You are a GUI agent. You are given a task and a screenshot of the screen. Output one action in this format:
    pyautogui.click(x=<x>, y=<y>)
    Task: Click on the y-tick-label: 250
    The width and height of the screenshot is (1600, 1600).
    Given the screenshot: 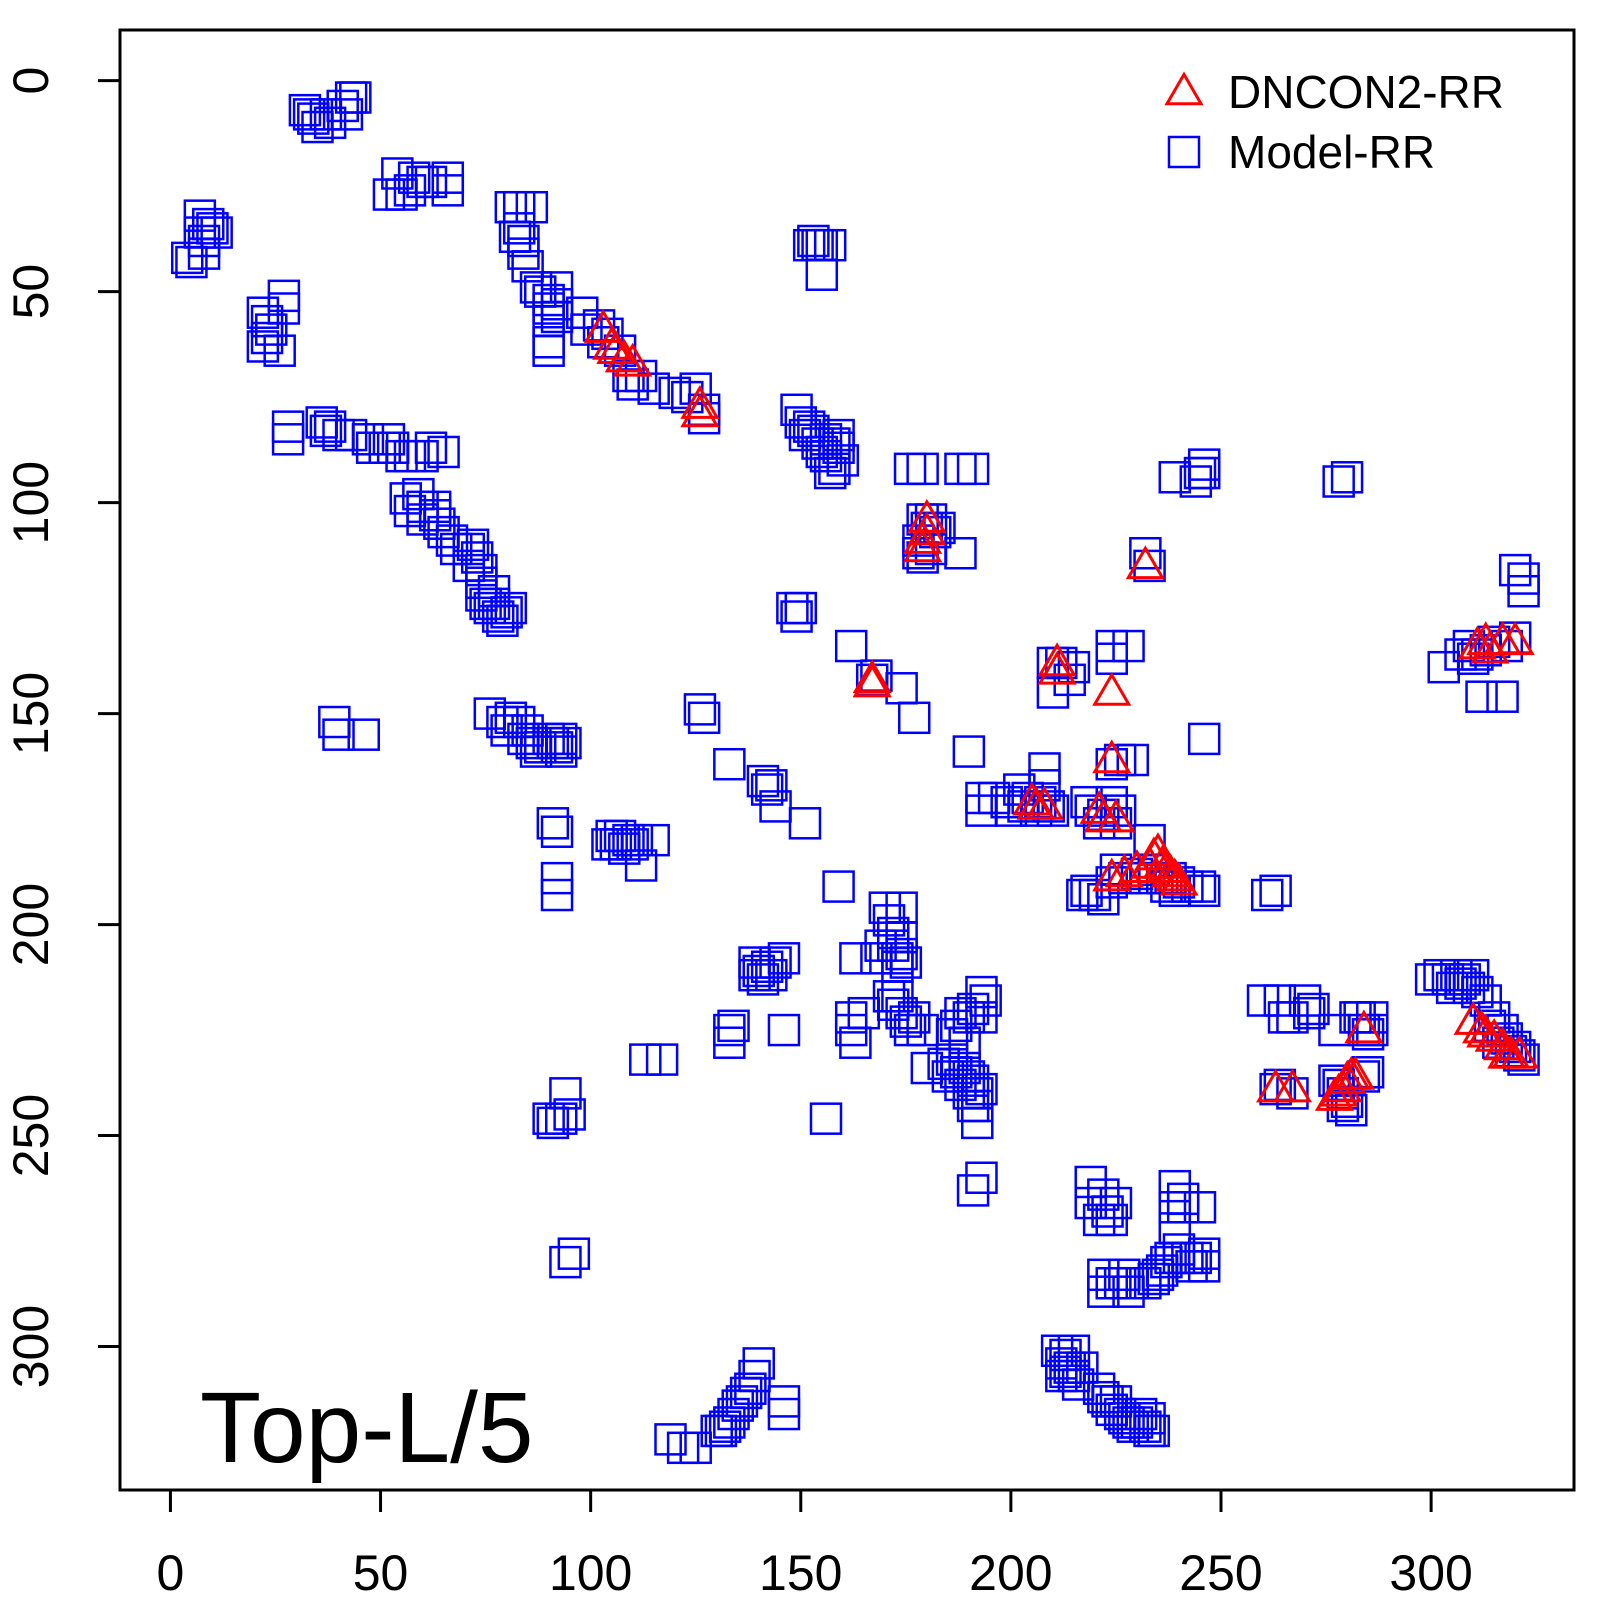 What is the action you would take?
    pyautogui.click(x=31, y=1135)
    